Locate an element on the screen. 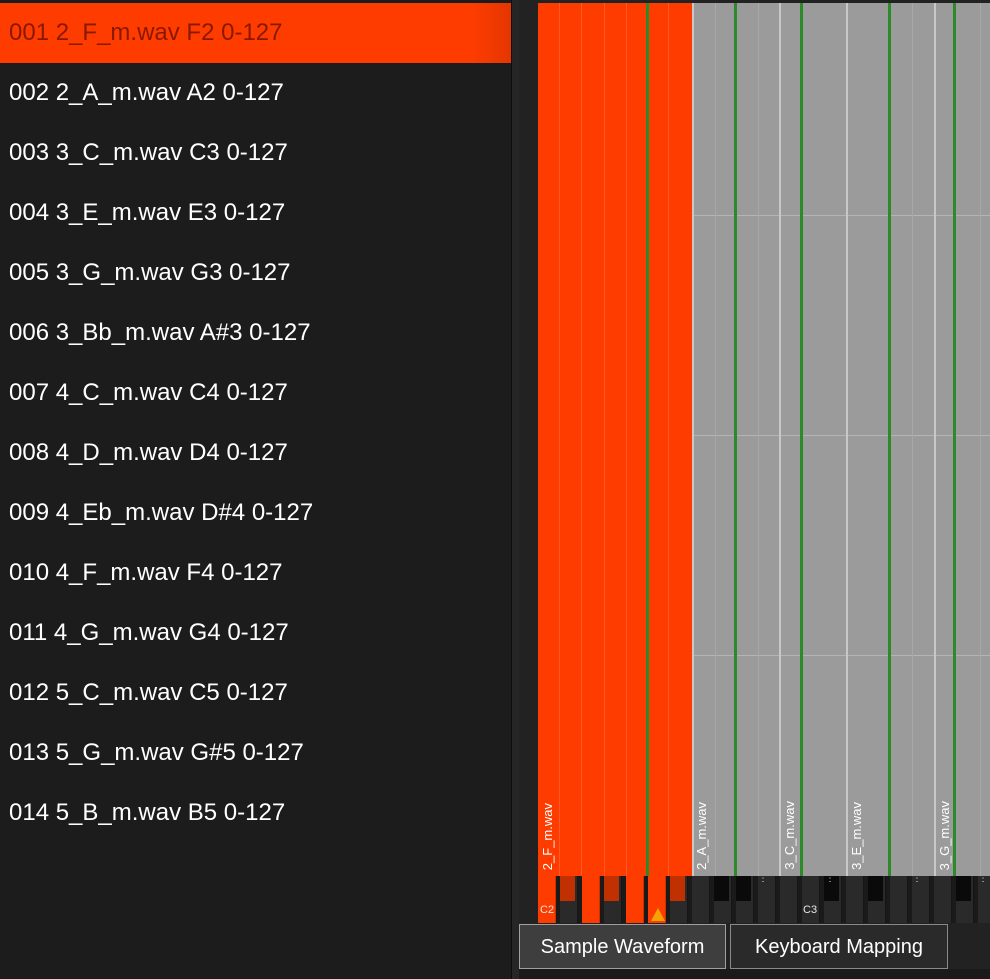 The height and width of the screenshot is (979, 990). sample-row: 005 3_G_m.wav G3 0-127 is located at coordinates (150, 272).